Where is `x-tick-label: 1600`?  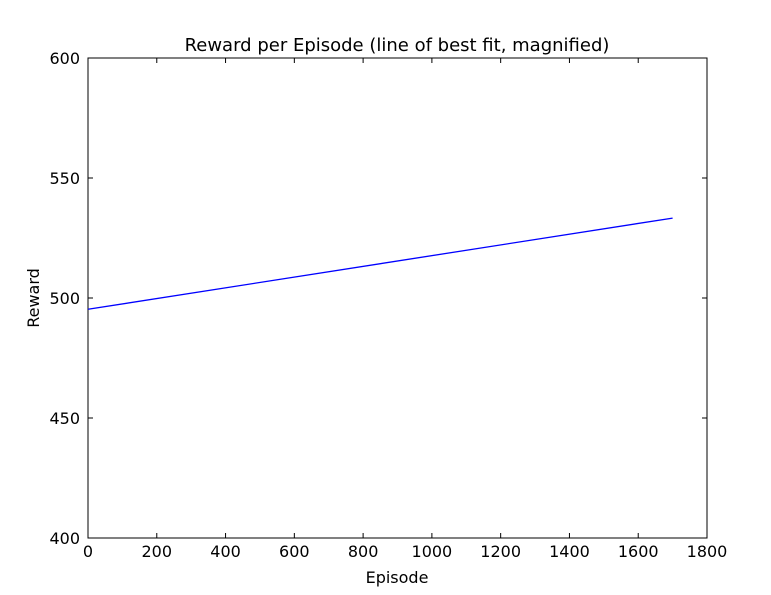
x-tick-label: 1600 is located at coordinates (638, 551).